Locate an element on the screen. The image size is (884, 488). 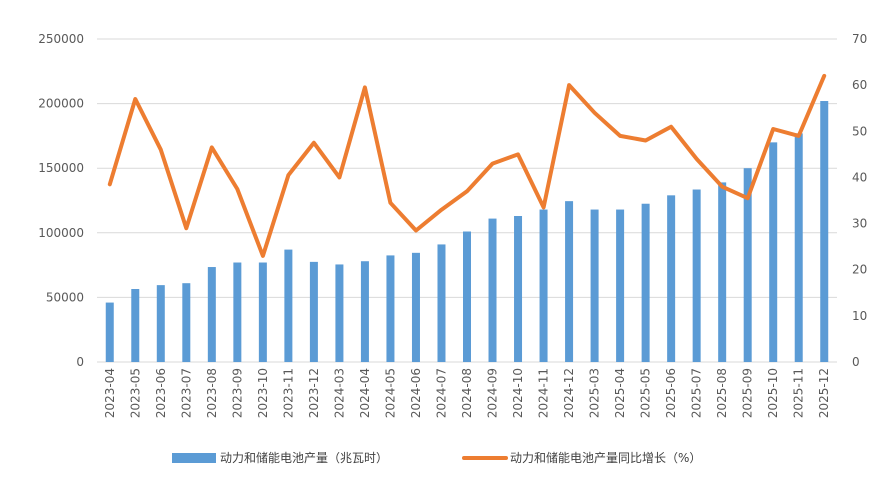
x-tick-label: 2025-08 is located at coordinates (722, 393).